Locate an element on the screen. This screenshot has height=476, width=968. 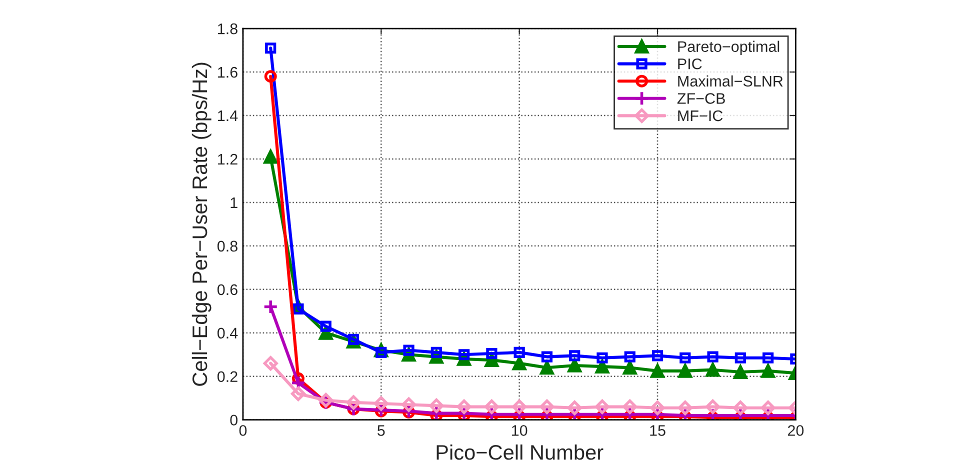
y-tick-label: 0.8 is located at coordinates (227, 246).